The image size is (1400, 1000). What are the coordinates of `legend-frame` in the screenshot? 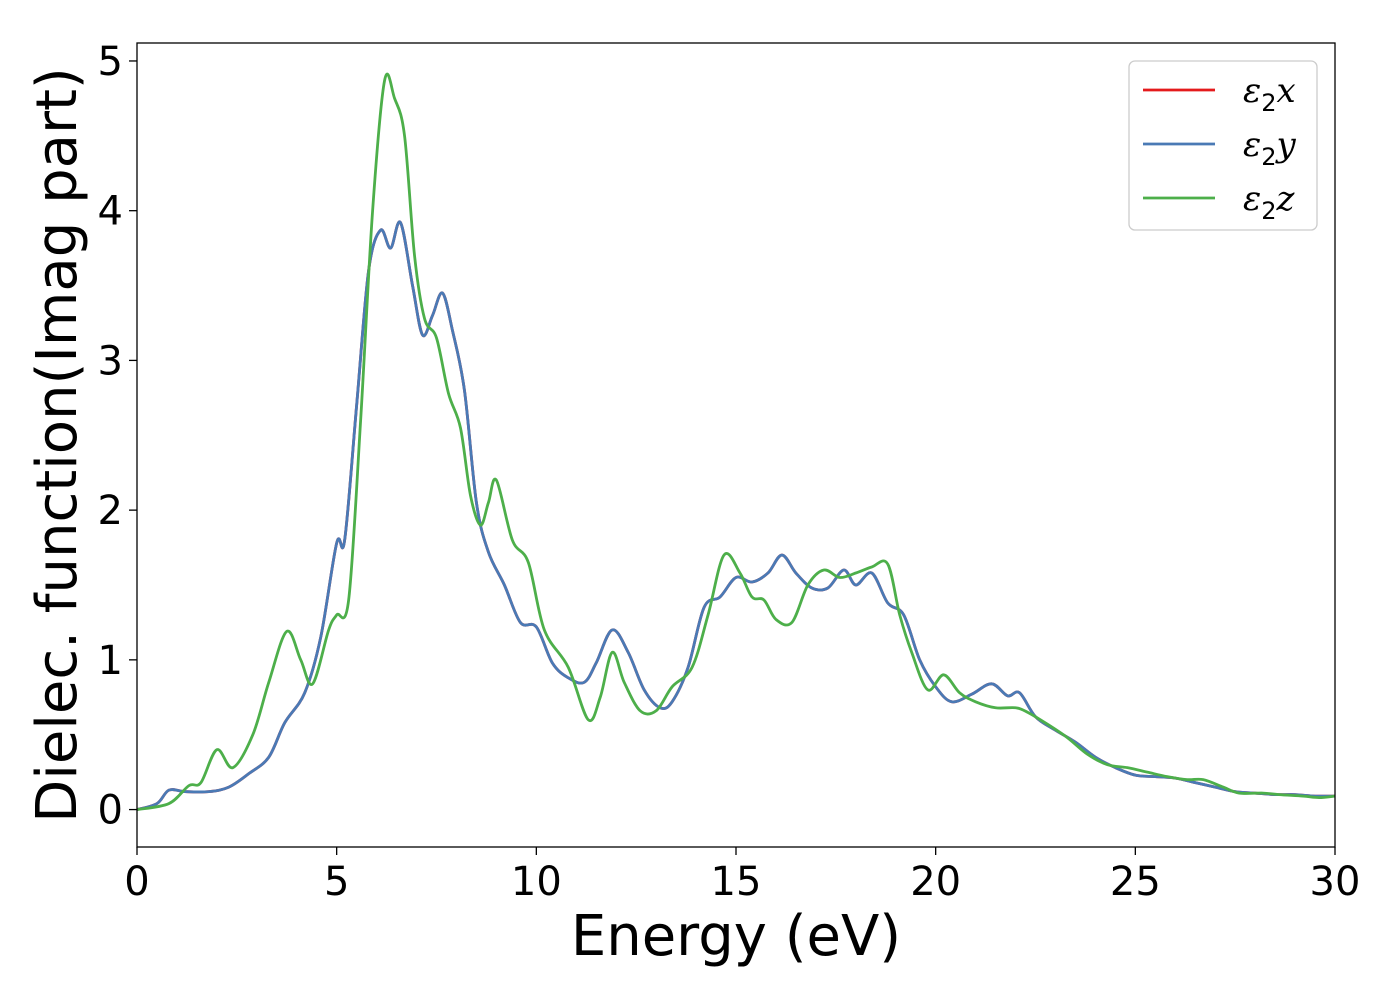 It's located at (1223, 145).